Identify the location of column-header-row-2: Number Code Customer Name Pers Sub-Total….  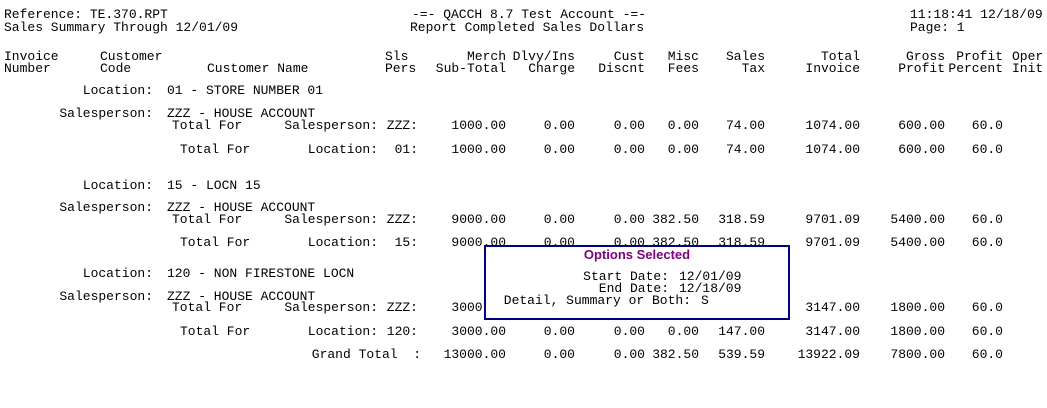
(523, 68).